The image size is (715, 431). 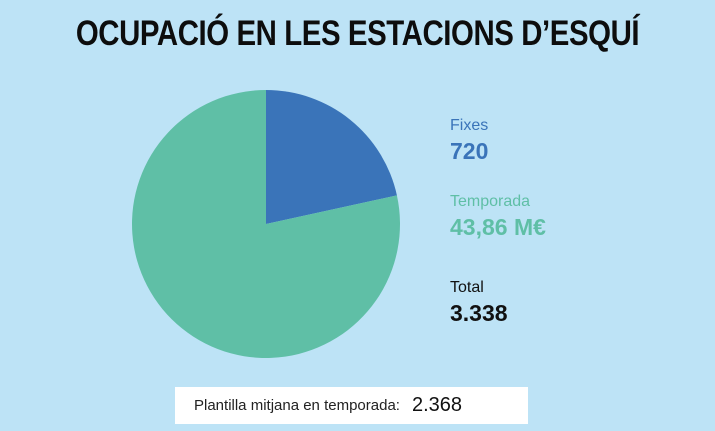 I want to click on legend-temporada-value: 43,86 M€, so click(x=498, y=227).